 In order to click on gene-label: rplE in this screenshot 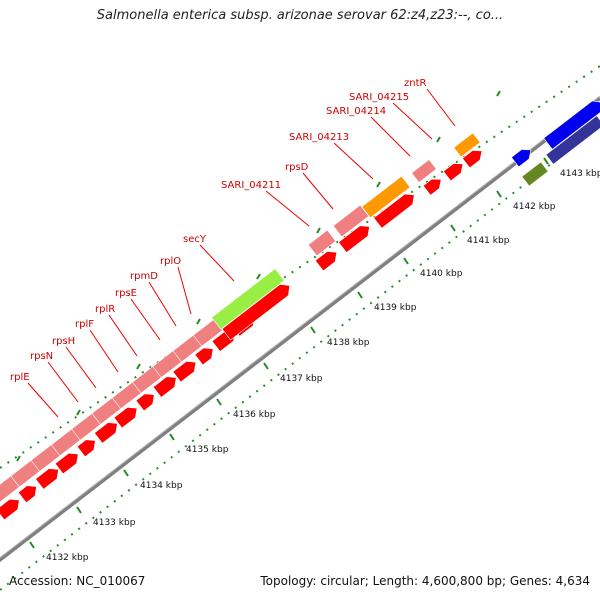, I will do `click(20, 377)`.